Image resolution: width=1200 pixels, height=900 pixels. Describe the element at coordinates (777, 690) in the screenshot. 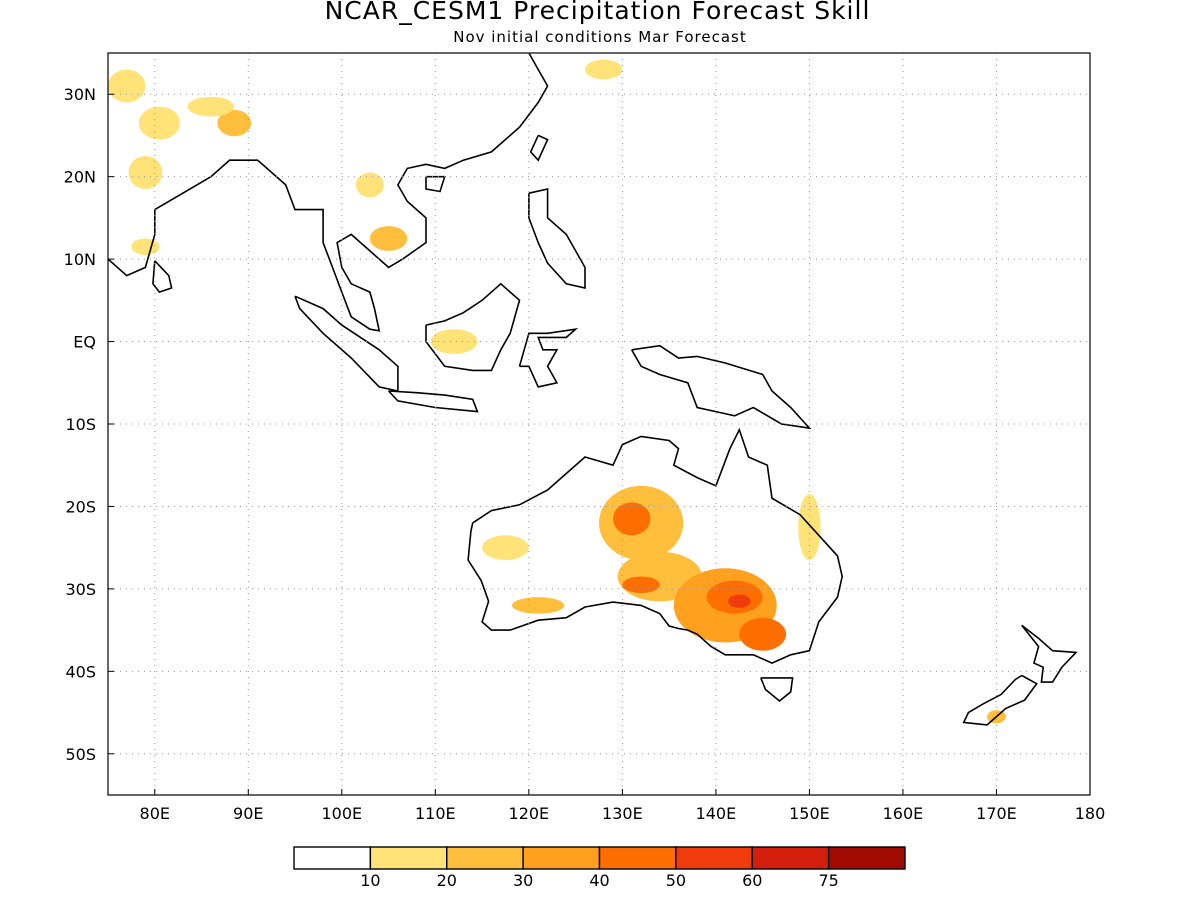

I see `coastline-tasmania` at that location.